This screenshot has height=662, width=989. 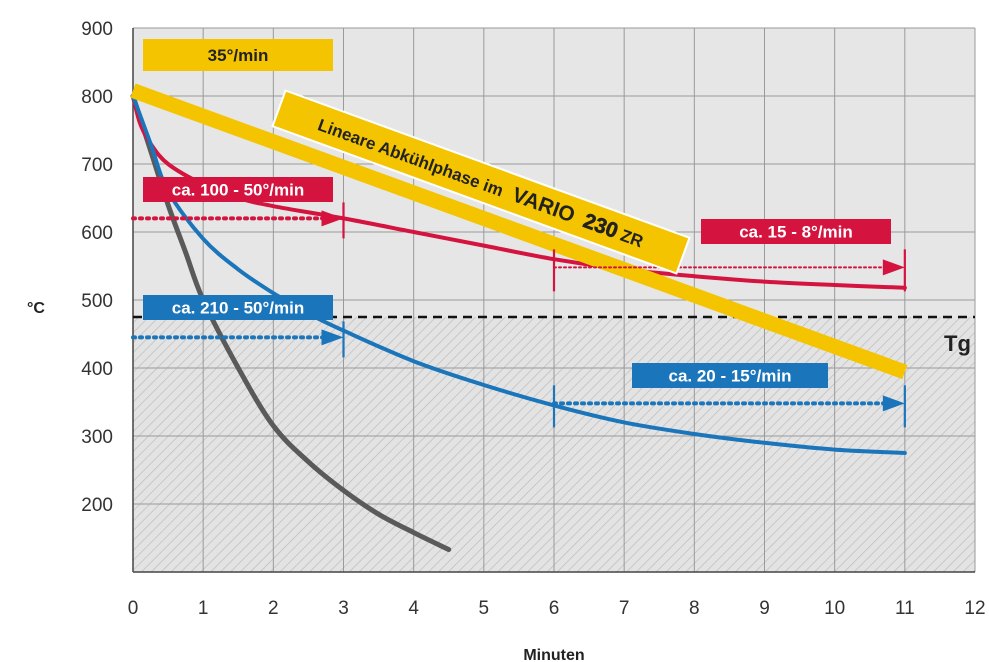 What do you see at coordinates (332, 337) in the screenshot?
I see `blue-early-arrow-head` at bounding box center [332, 337].